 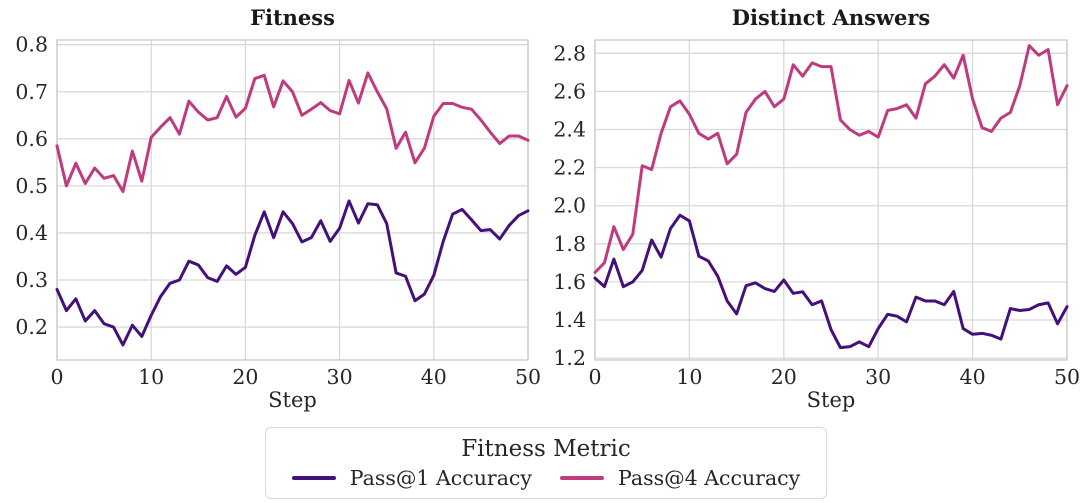 I want to click on legend-entry-pass4-label: Pass@4 Accuracy, so click(x=709, y=478).